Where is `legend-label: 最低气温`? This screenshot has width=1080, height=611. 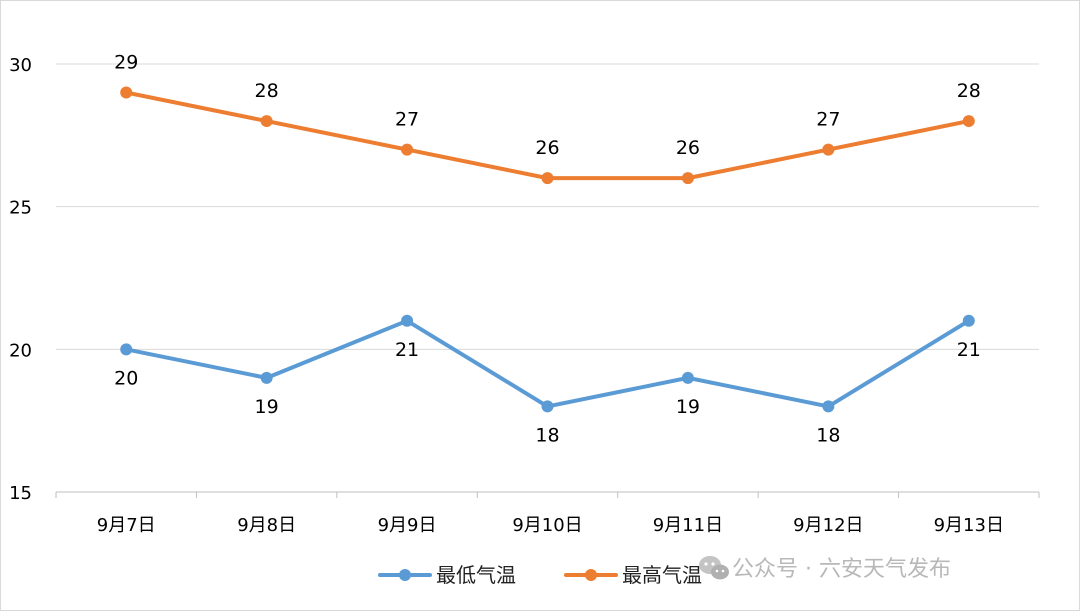
legend-label: 最低气温 is located at coordinates (476, 575).